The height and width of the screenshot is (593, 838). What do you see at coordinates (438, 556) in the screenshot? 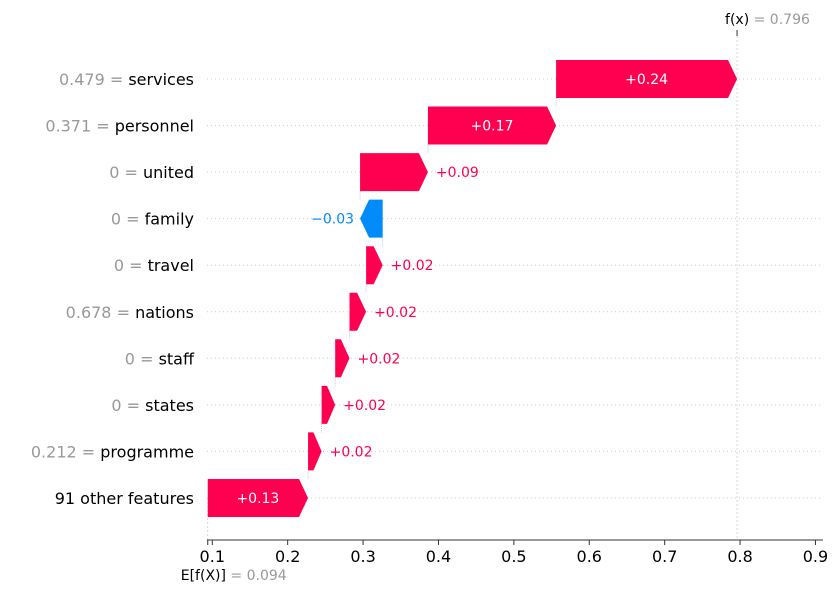
I see `x-tick-label: 0.4` at bounding box center [438, 556].